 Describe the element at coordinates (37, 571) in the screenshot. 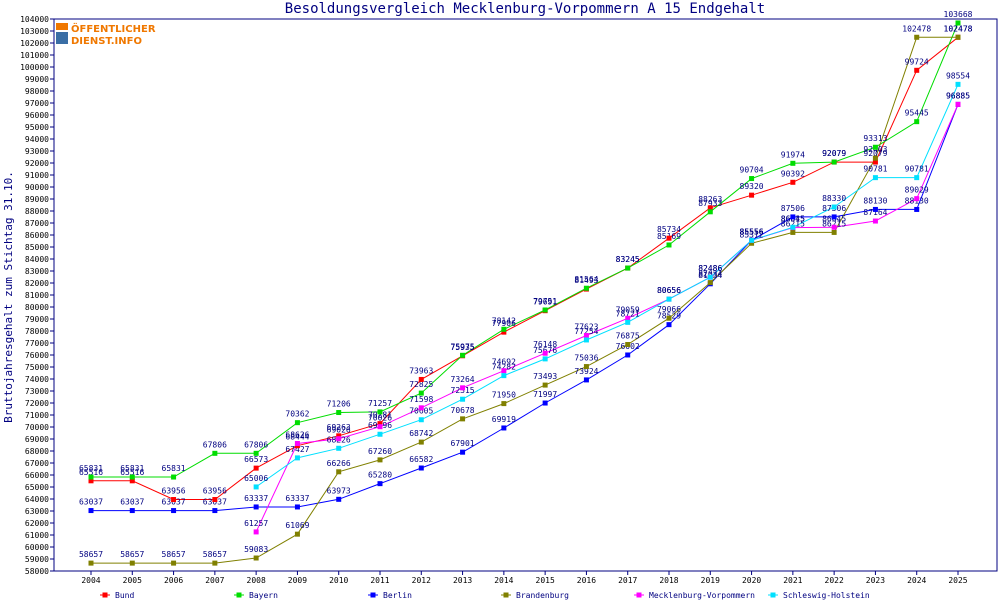

I see `y-tick-label: 58000` at that location.